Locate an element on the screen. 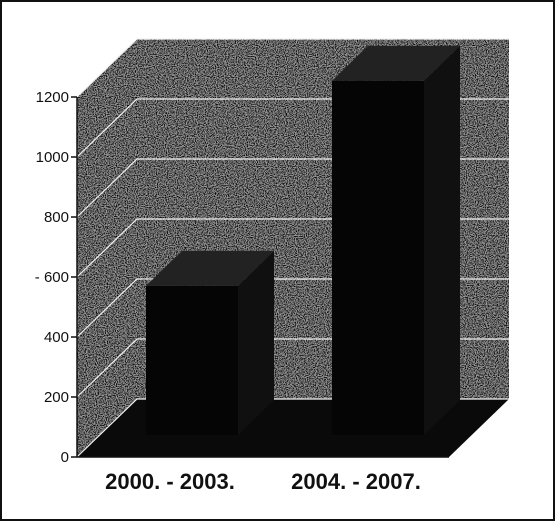  x-tick-label: 2000. - 2003. is located at coordinates (170, 481).